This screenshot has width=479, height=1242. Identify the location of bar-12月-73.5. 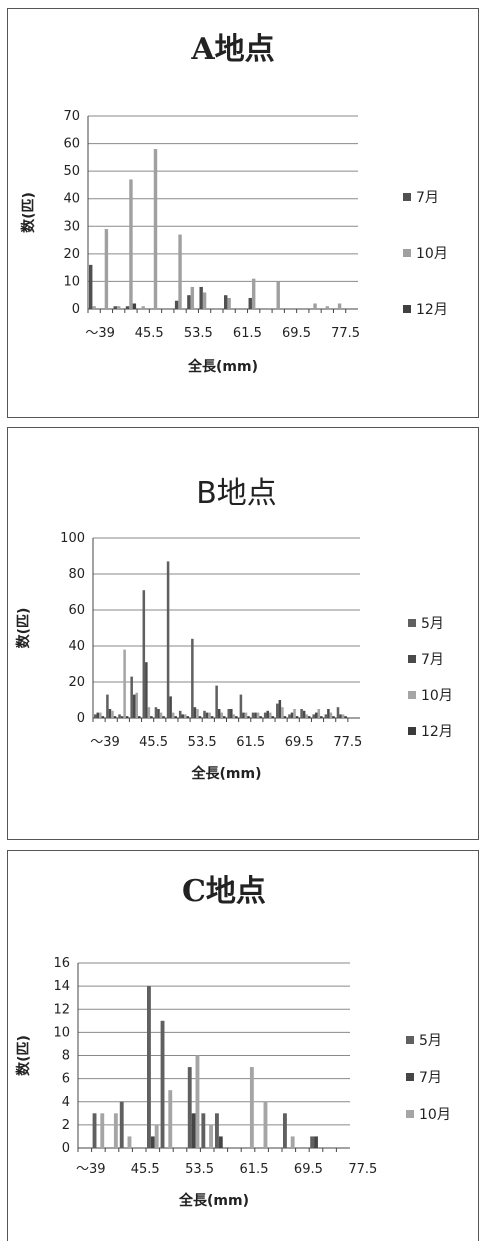
(309, 717).